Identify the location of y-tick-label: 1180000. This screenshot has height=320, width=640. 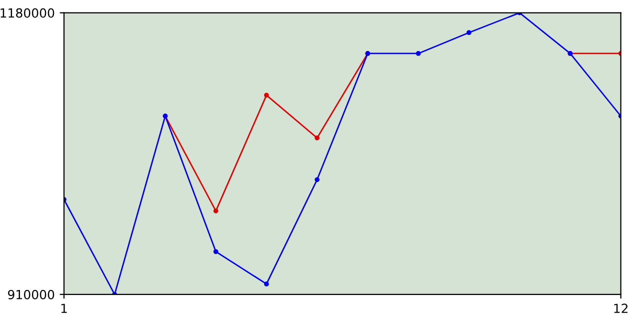
(27, 13).